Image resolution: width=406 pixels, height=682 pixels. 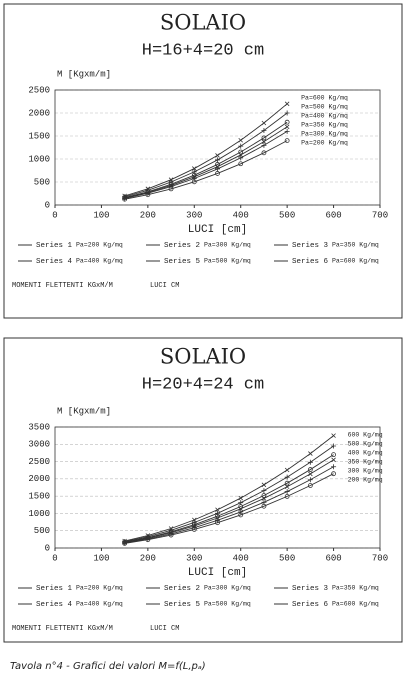 I want to click on y-tick-label: 3000, so click(x=39, y=445).